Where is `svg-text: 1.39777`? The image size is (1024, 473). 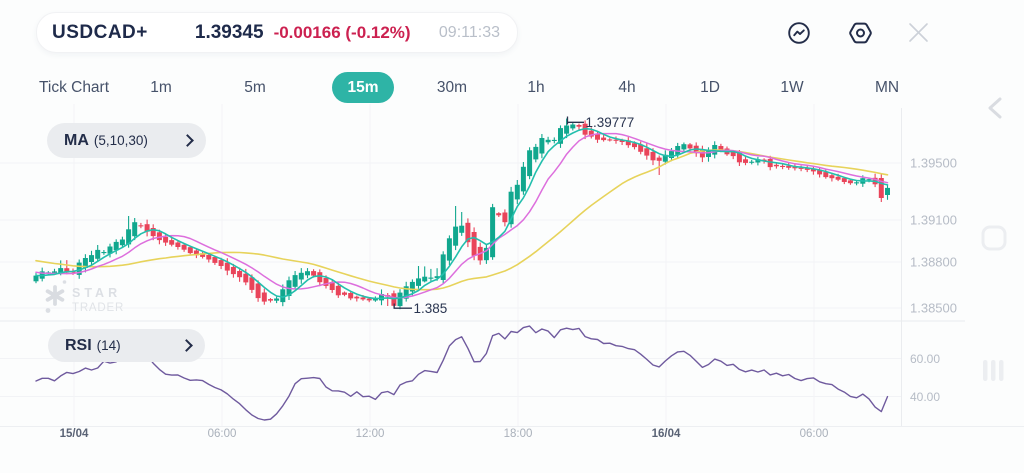
svg-text: 1.39777 is located at coordinates (610, 122).